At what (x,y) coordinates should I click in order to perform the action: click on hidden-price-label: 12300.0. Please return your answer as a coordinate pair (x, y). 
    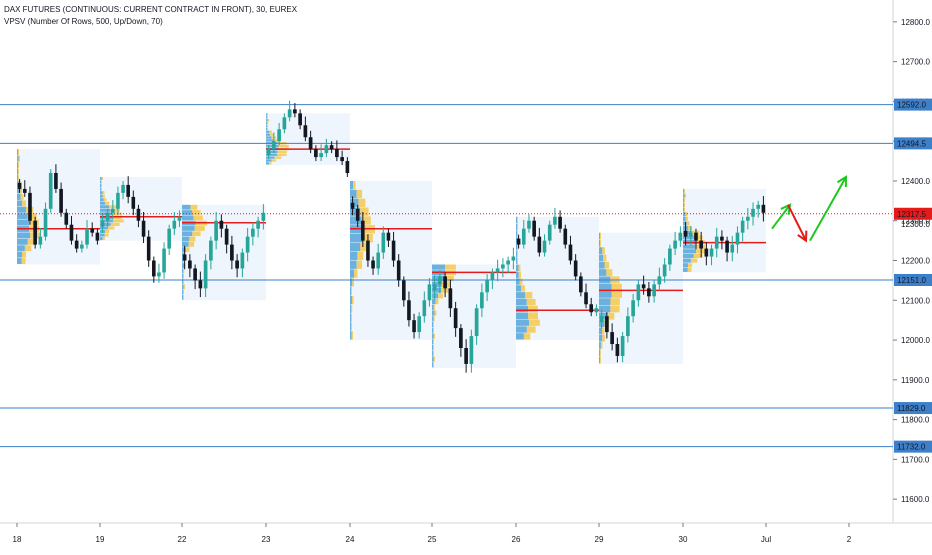
    Looking at the image, I should click on (915, 224).